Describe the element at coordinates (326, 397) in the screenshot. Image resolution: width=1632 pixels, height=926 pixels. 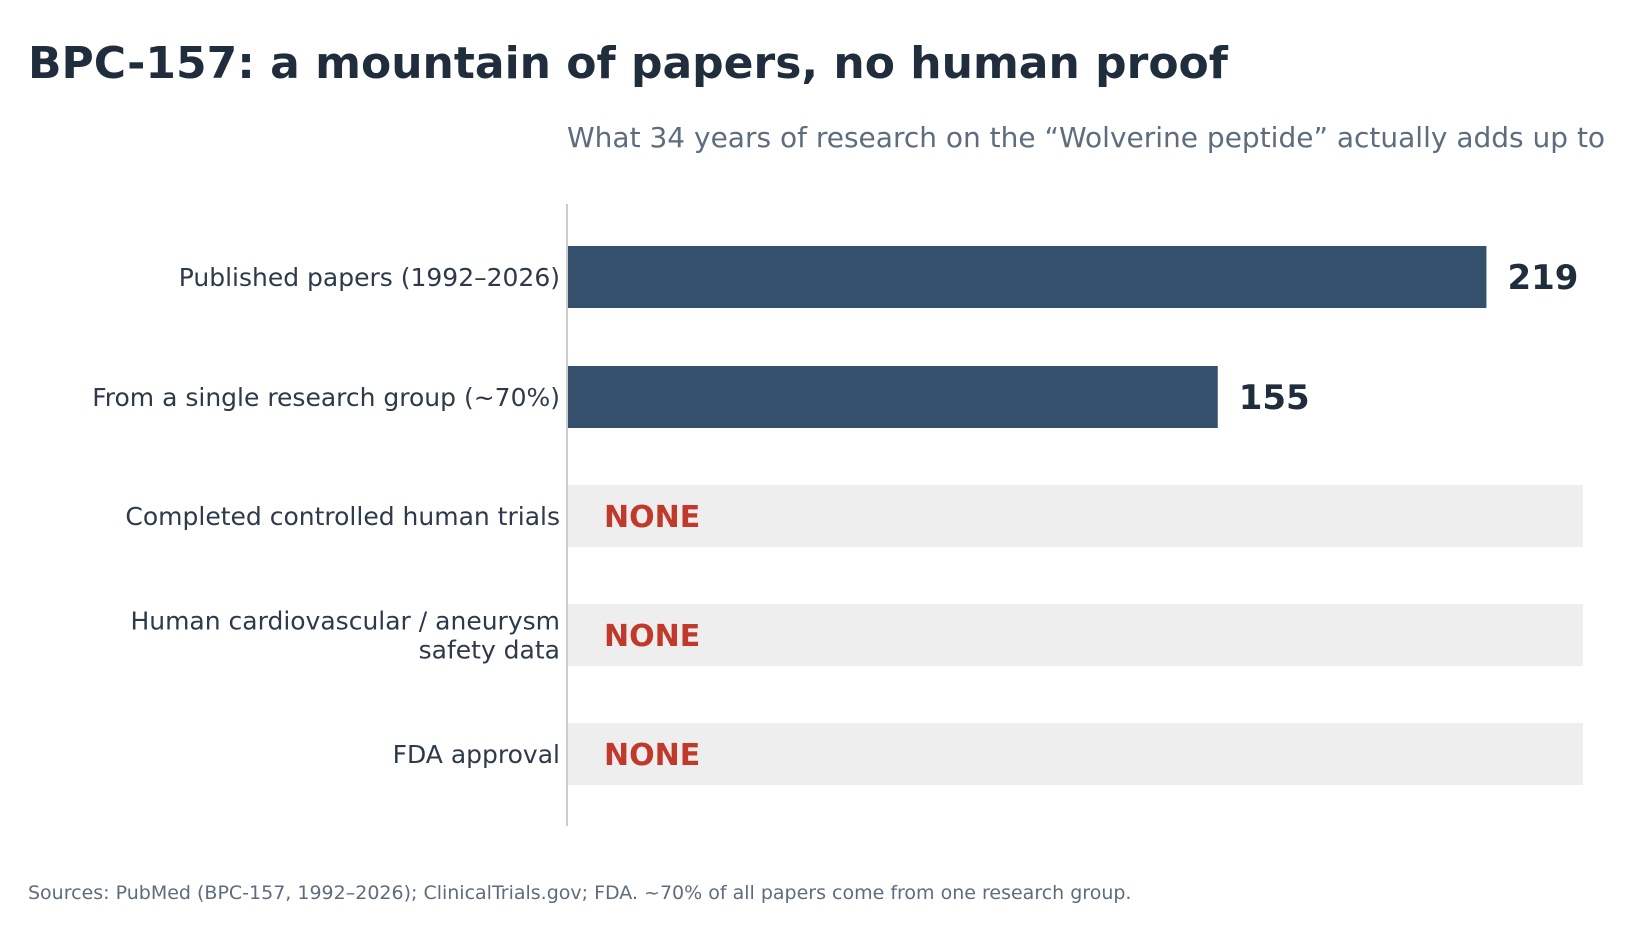
I see `category-label: From a single research group (~70%)` at that location.